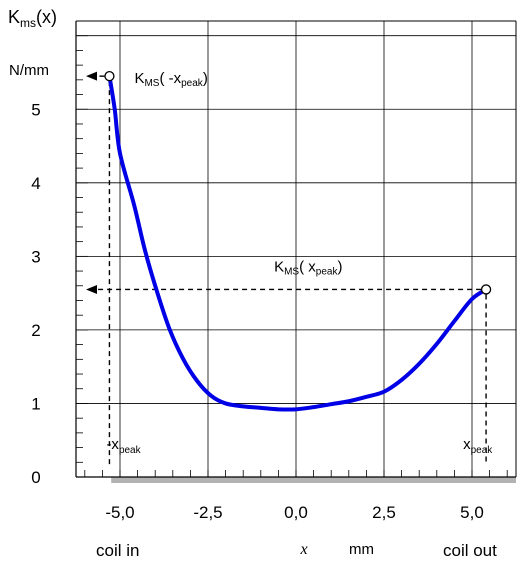 This screenshot has width=531, height=563. What do you see at coordinates (35, 183) in the screenshot?
I see `y-tick-label-4: 4` at bounding box center [35, 183].